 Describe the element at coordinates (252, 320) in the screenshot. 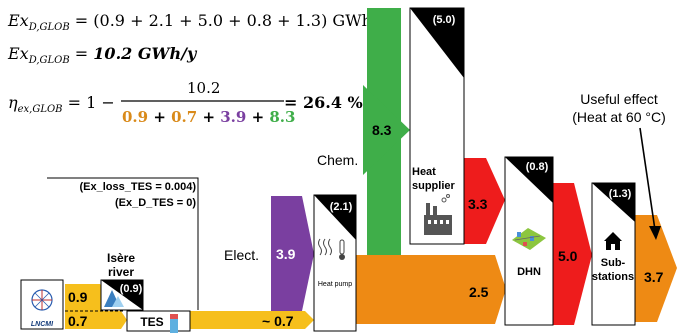

I see `tes-output-flow` at that location.